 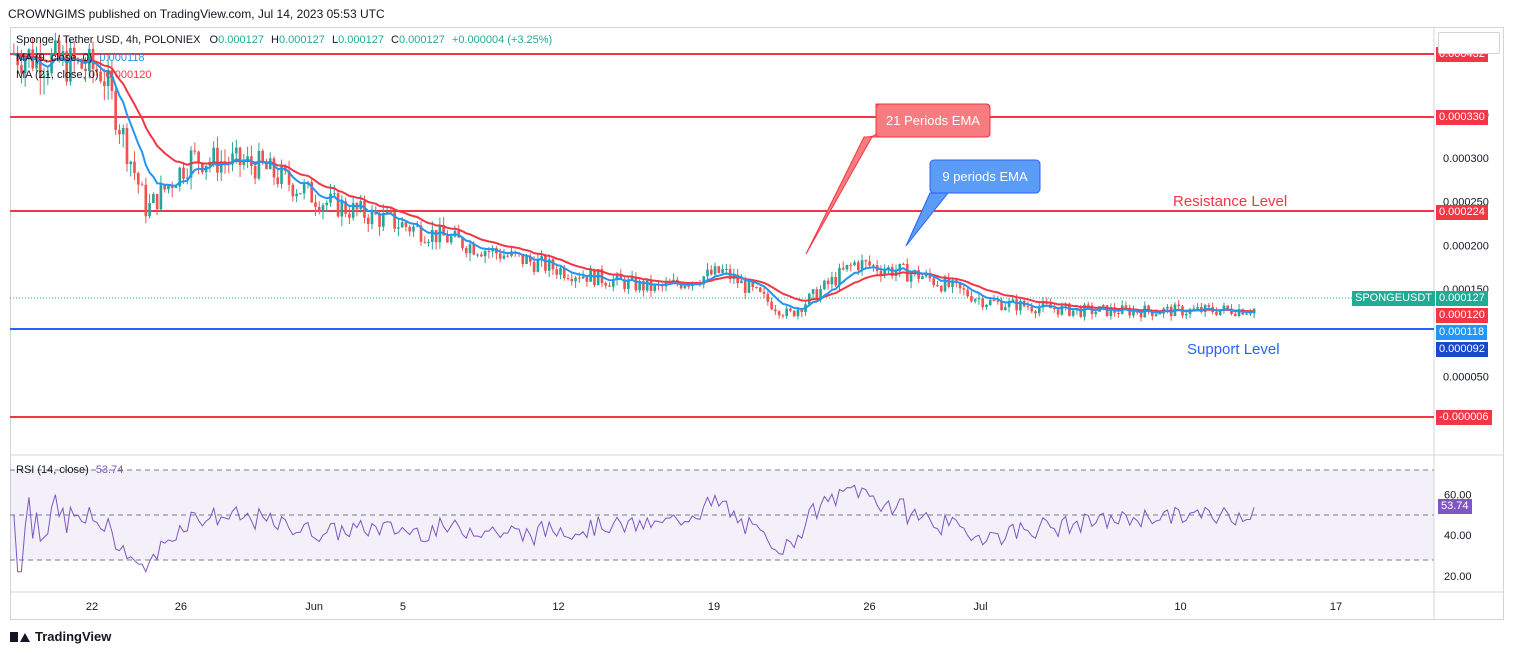 What do you see at coordinates (898, 179) in the screenshot?
I see `ema21-callout: 21 Periods EMA` at bounding box center [898, 179].